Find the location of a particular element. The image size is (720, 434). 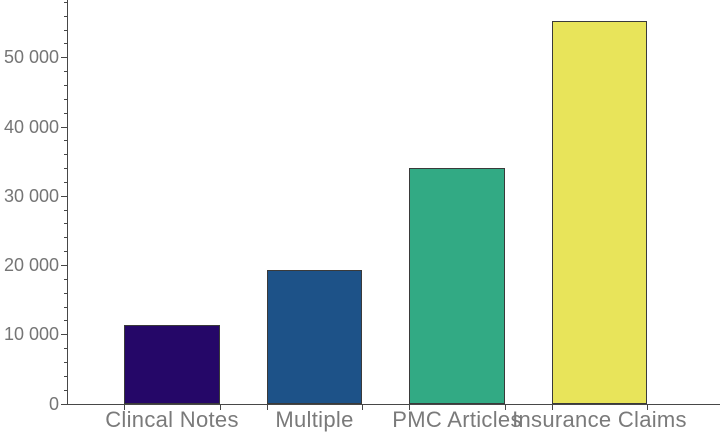

y-tick-label: 20 000 is located at coordinates (31, 265).